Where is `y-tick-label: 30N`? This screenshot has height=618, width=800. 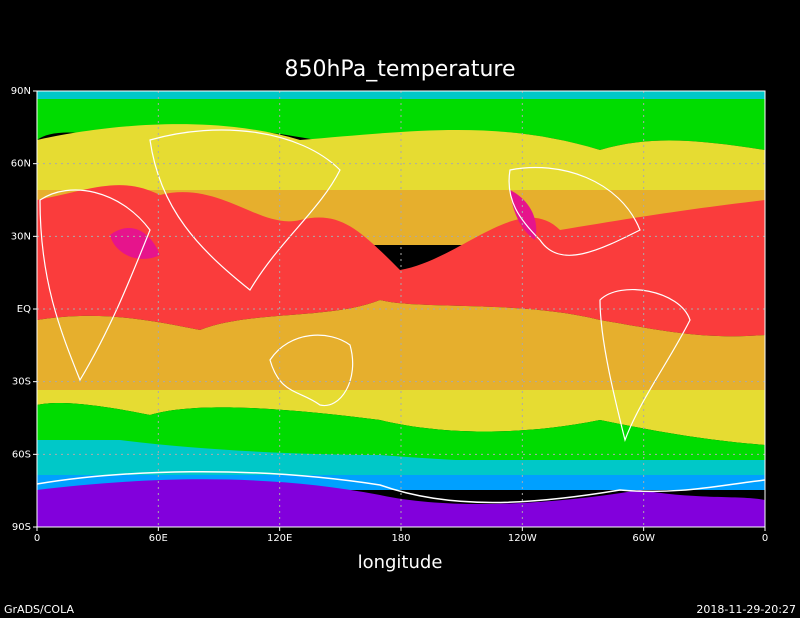
y-tick-label: 30N is located at coordinates (21, 236).